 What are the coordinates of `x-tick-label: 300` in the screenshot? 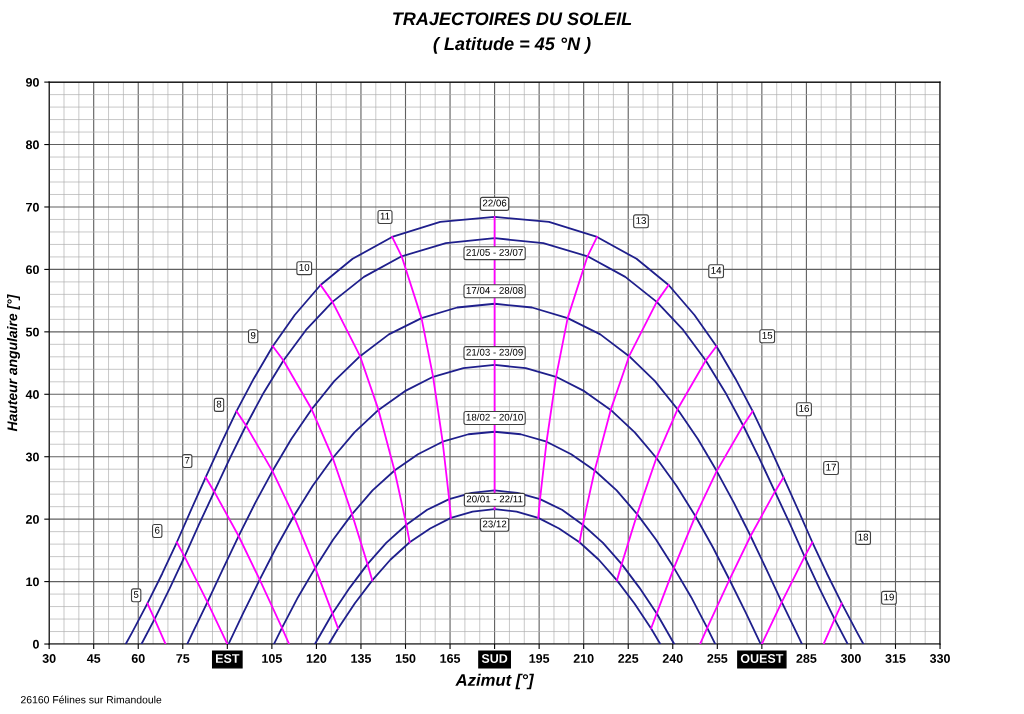 It's located at (850, 658).